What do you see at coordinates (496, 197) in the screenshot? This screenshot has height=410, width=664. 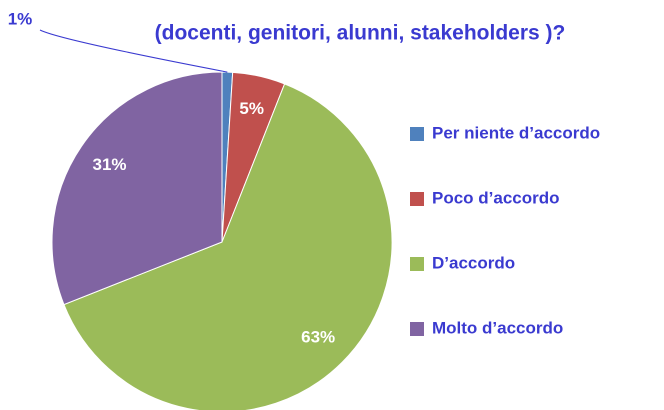 I see `legend-label: Poco d’accordo` at bounding box center [496, 197].